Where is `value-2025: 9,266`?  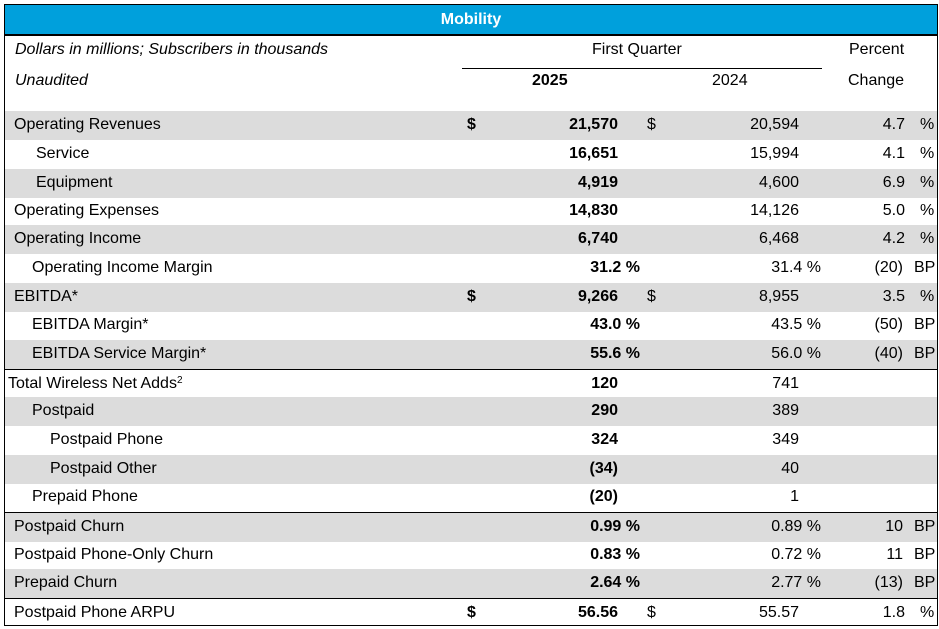
value-2025: 9,266 is located at coordinates (597, 297).